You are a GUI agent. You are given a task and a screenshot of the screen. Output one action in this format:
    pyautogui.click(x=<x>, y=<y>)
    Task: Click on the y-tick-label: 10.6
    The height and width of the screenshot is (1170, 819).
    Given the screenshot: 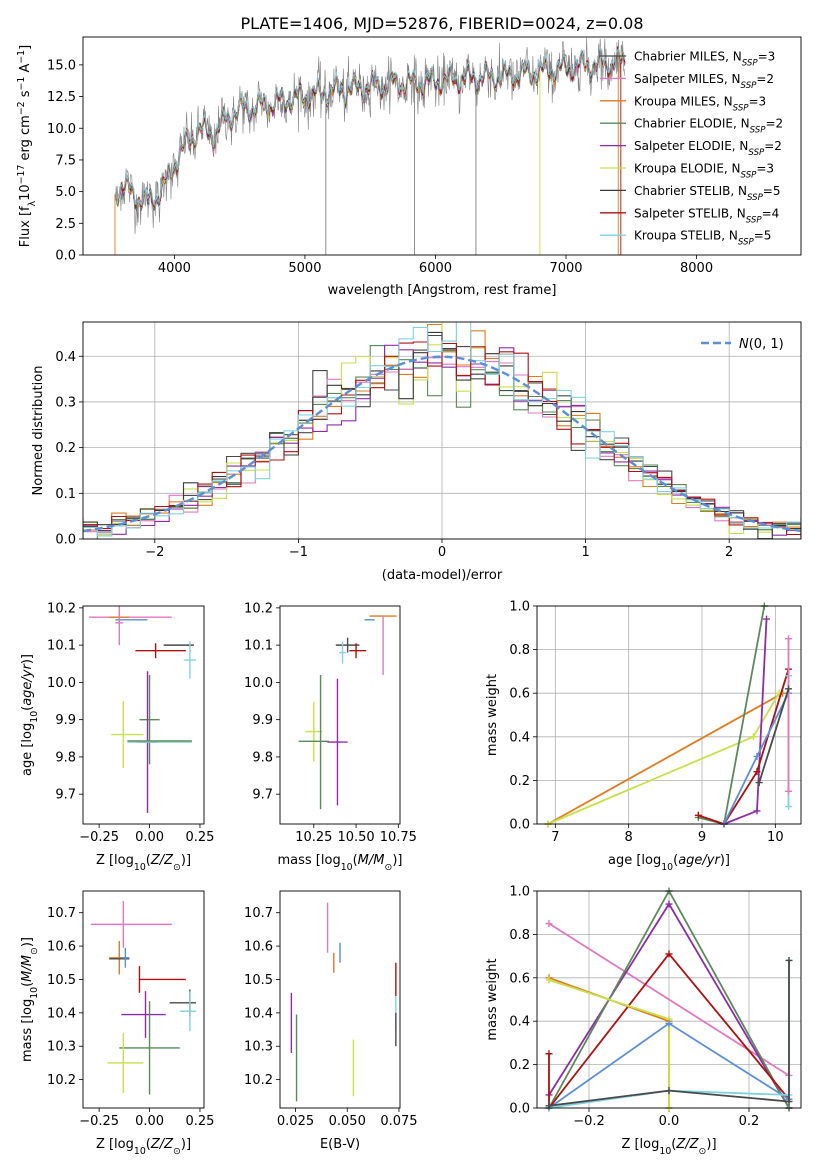 What is the action you would take?
    pyautogui.click(x=258, y=947)
    